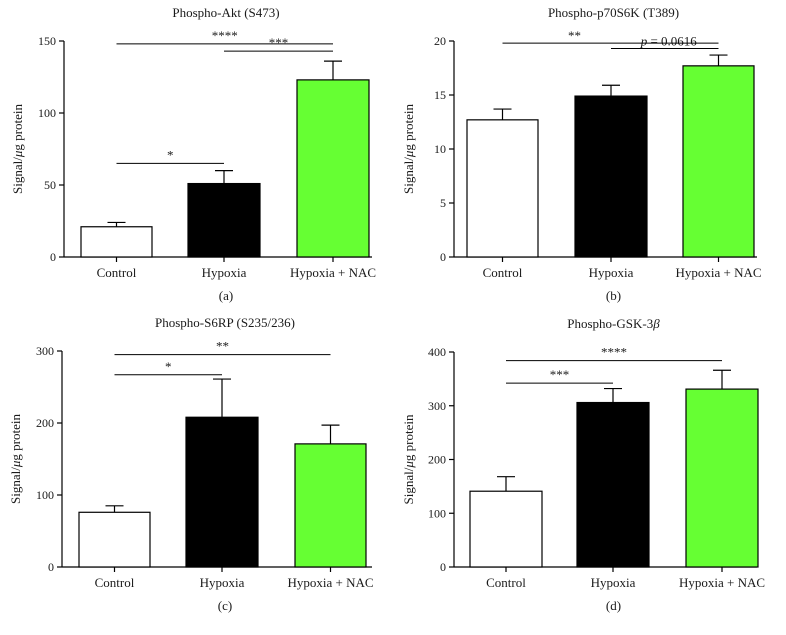 The height and width of the screenshot is (635, 786). Describe the element at coordinates (47, 41) in the screenshot. I see `y-tick-label: 150` at that location.